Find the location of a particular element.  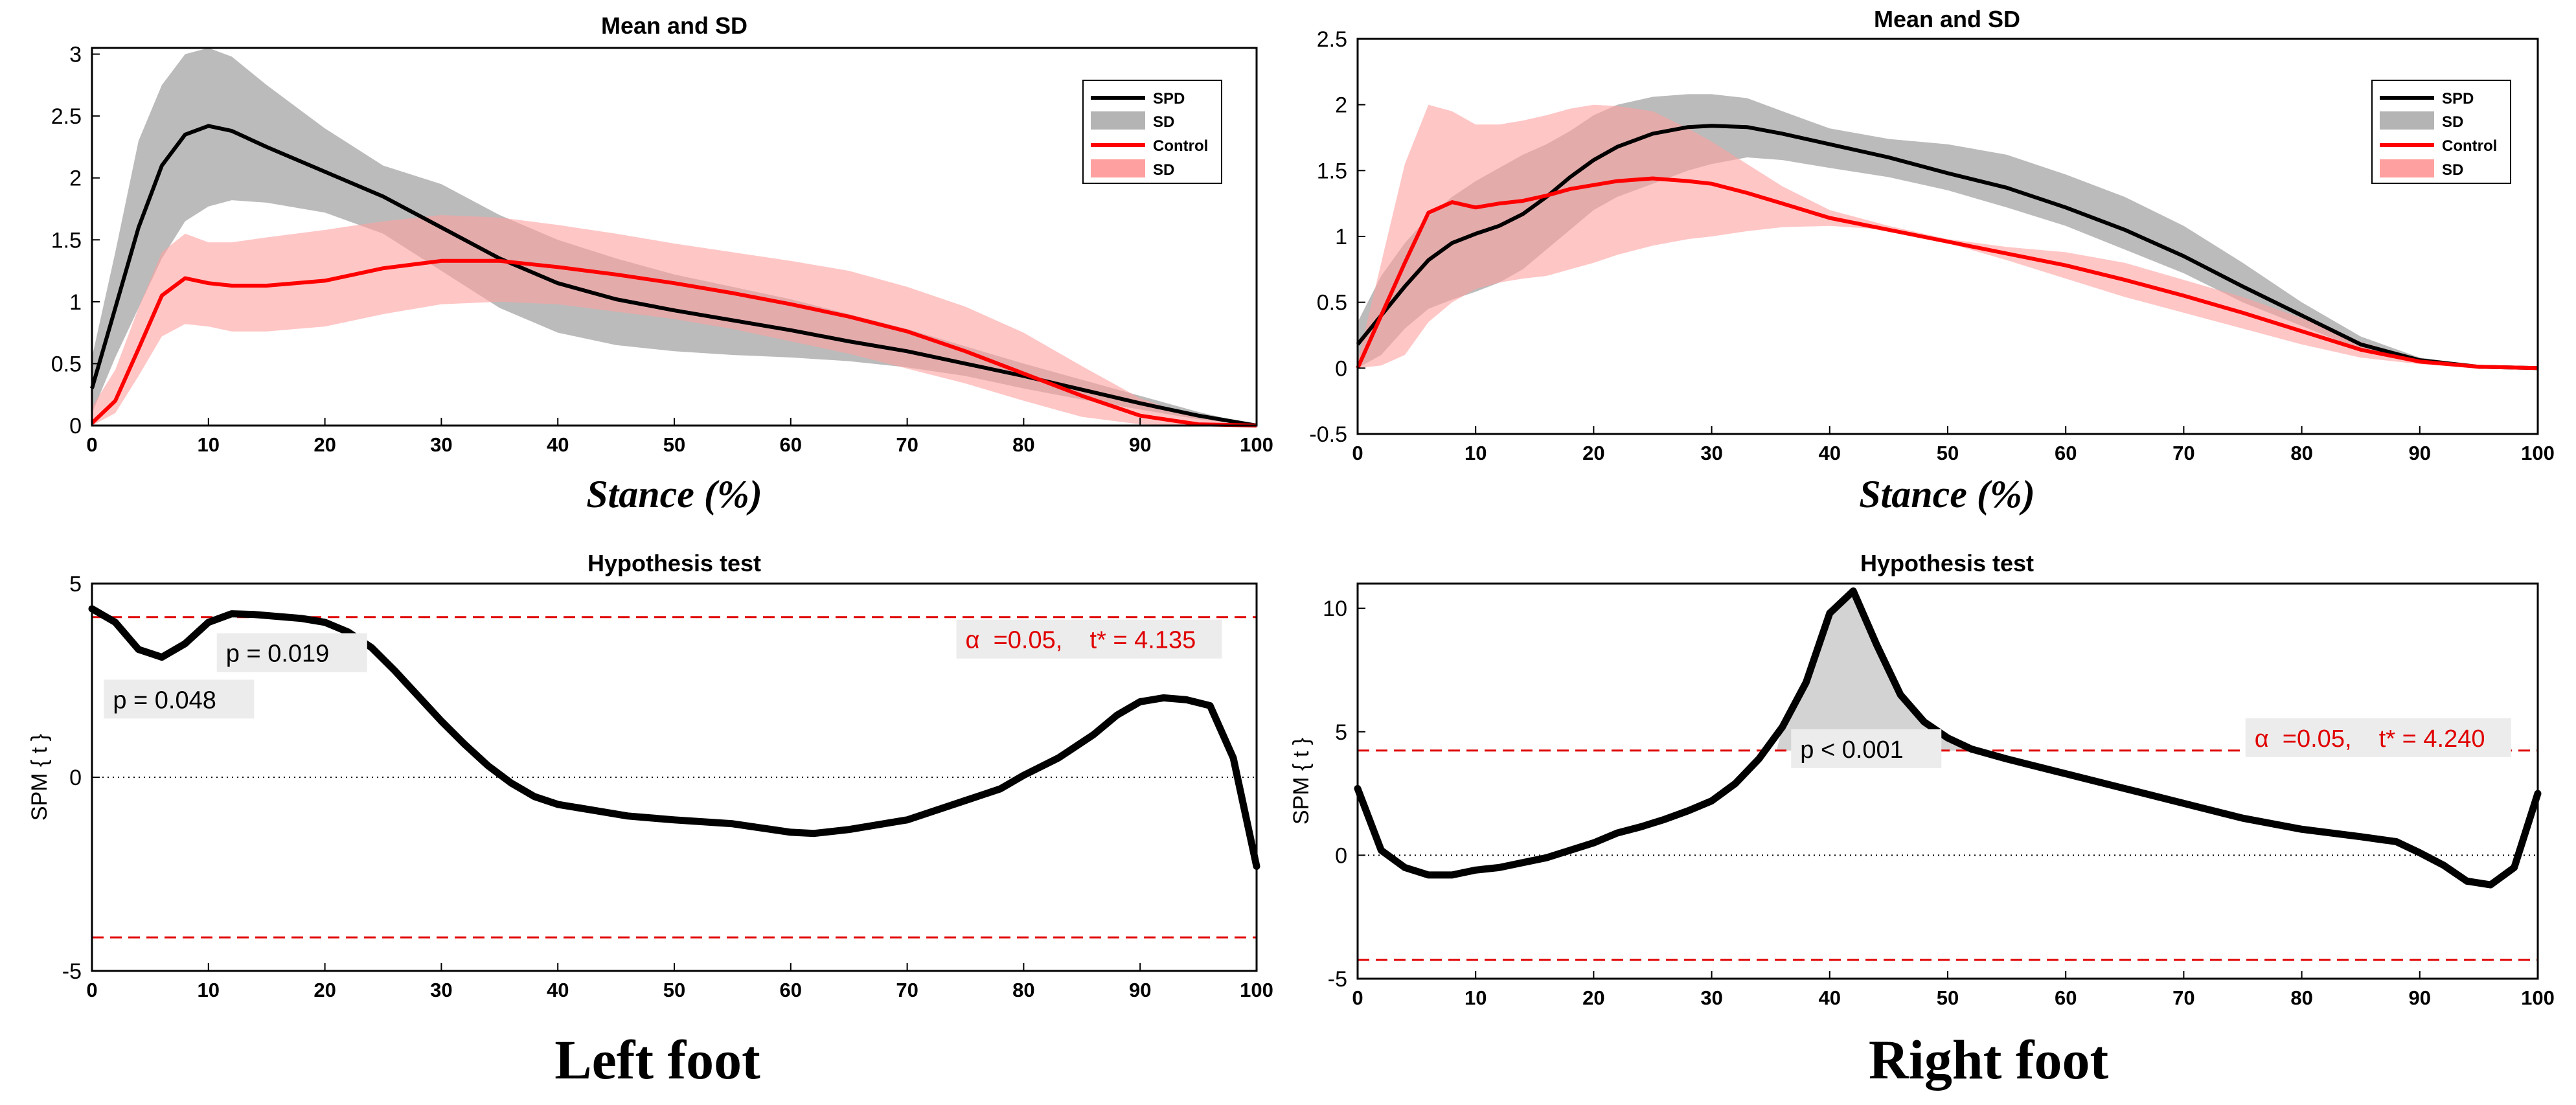

lm-xtick-label: 30 is located at coordinates (441, 445).